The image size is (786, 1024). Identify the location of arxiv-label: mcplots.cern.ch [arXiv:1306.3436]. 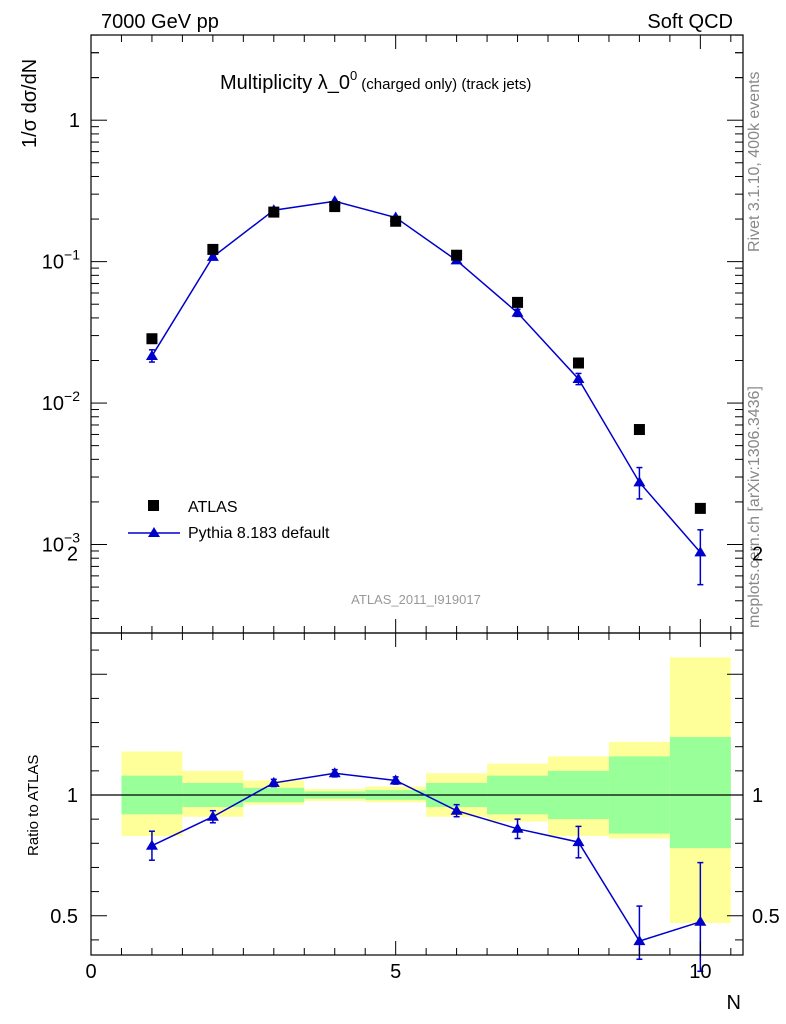
(754, 507).